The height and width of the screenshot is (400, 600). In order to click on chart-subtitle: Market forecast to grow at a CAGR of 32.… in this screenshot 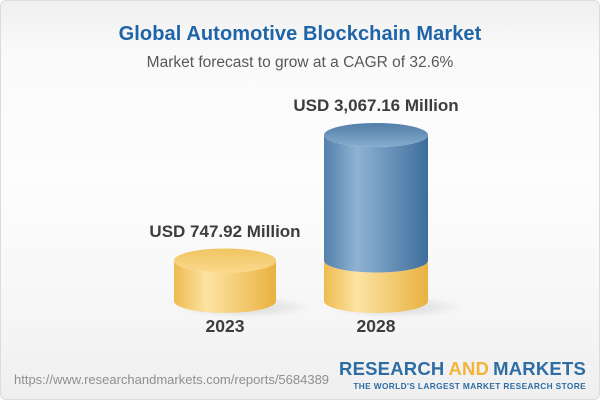, I will do `click(300, 62)`.